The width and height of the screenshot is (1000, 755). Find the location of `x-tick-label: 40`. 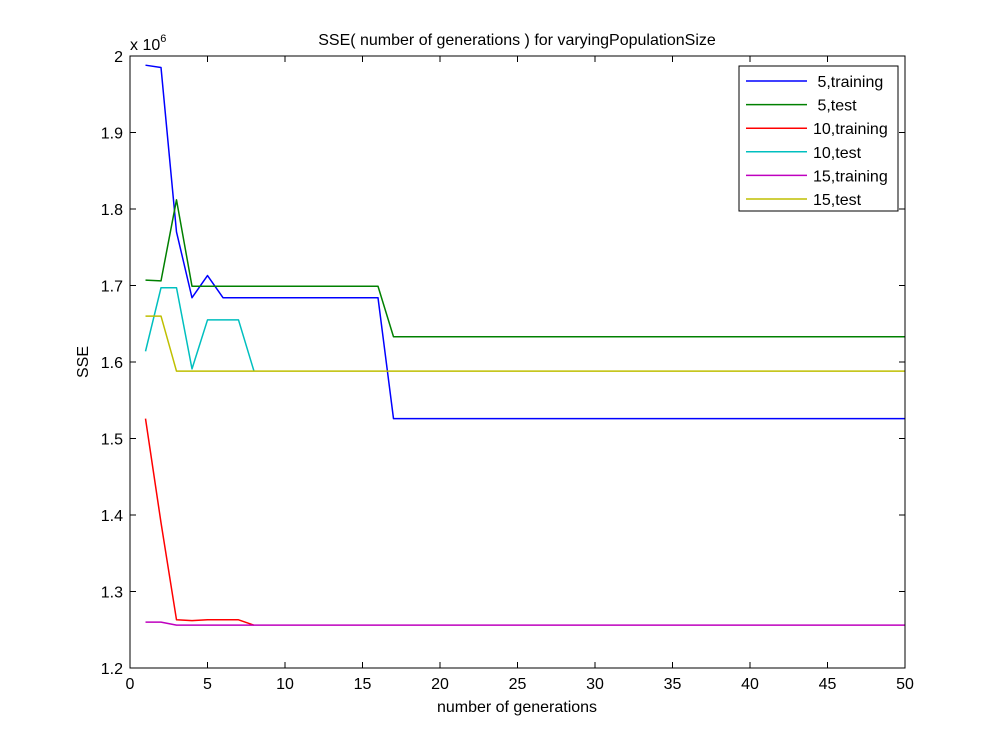

x-tick-label: 40 is located at coordinates (750, 684).